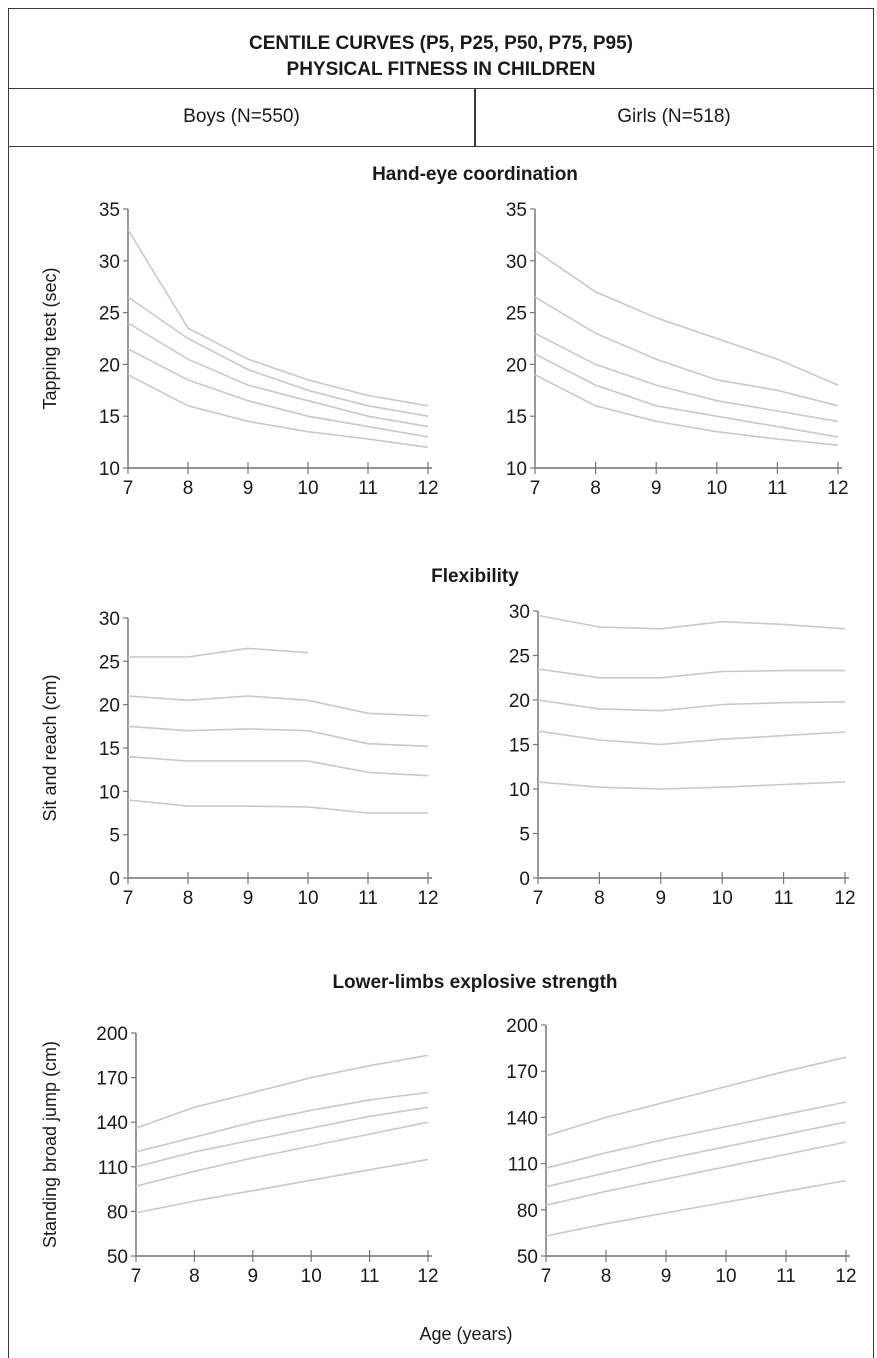 The width and height of the screenshot is (877, 1358). I want to click on y-tick-label: 0, so click(524, 879).